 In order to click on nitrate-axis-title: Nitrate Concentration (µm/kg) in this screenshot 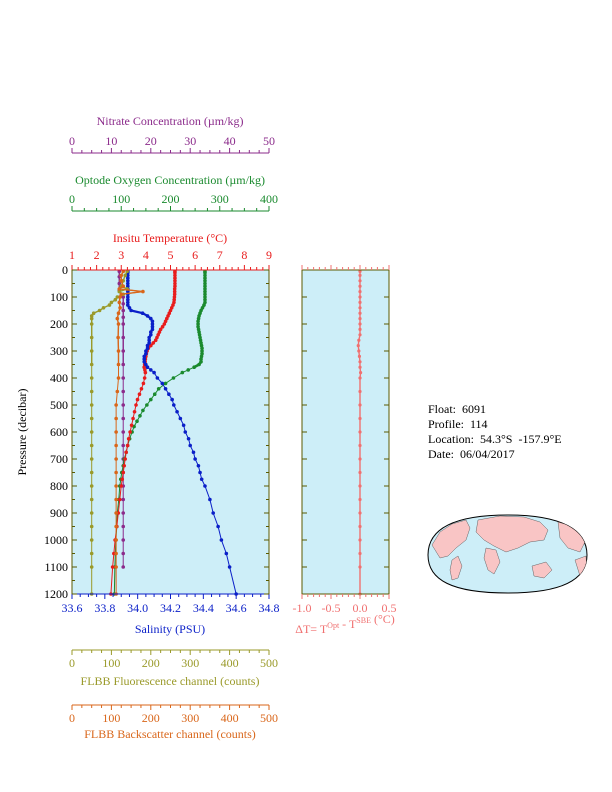, I will do `click(170, 121)`.